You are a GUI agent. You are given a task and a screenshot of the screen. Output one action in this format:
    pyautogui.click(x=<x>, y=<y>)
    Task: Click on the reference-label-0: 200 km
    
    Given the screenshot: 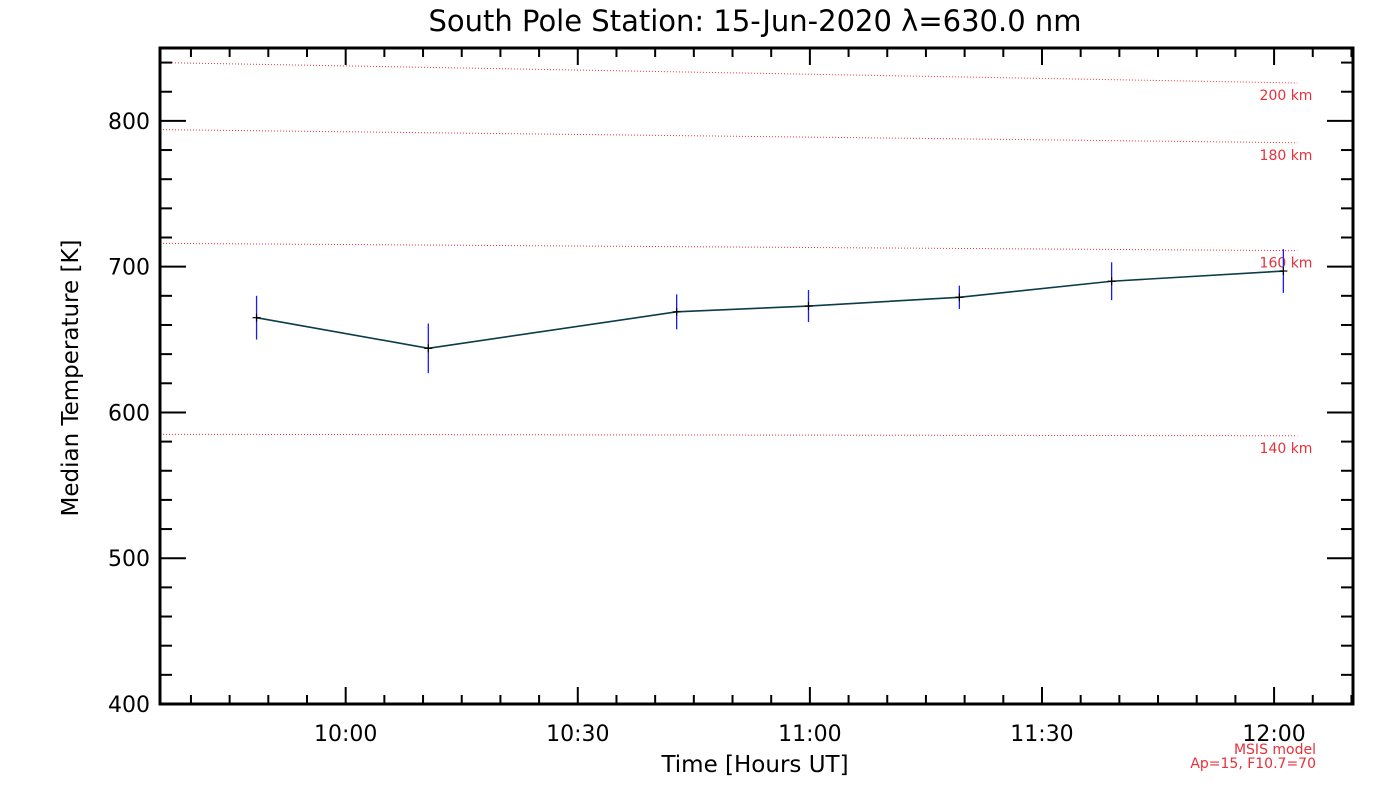 What is the action you would take?
    pyautogui.click(x=1286, y=96)
    